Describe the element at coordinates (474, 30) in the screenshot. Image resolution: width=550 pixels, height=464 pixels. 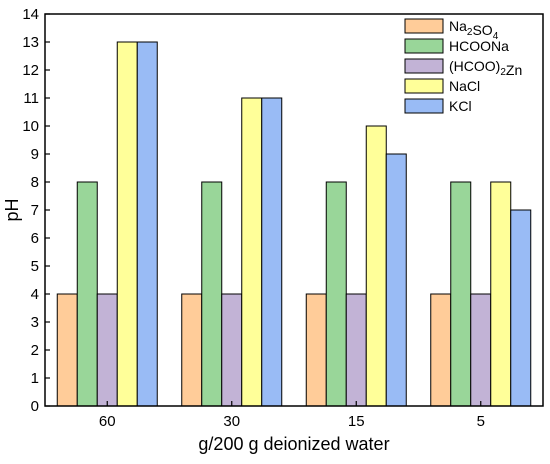
I see `legend-label: Na2SO4` at that location.